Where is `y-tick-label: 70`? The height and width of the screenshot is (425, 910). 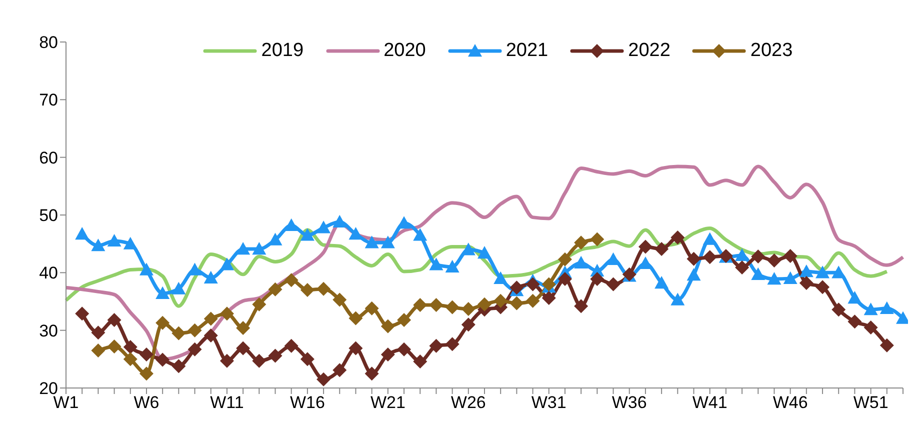 y-tick-label: 70 is located at coordinates (48, 100).